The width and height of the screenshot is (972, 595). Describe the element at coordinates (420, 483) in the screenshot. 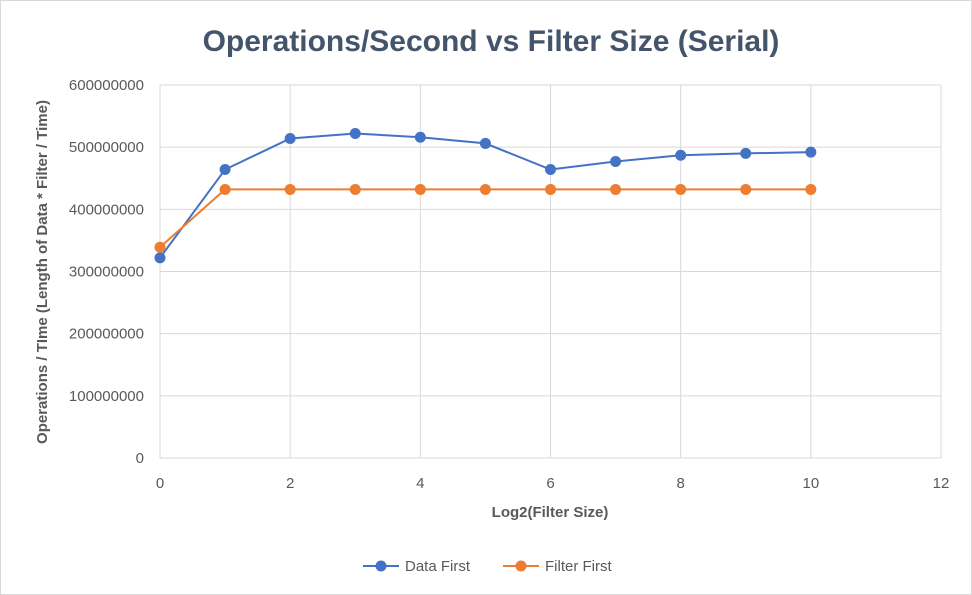

I see `x-tick-label: 4` at that location.